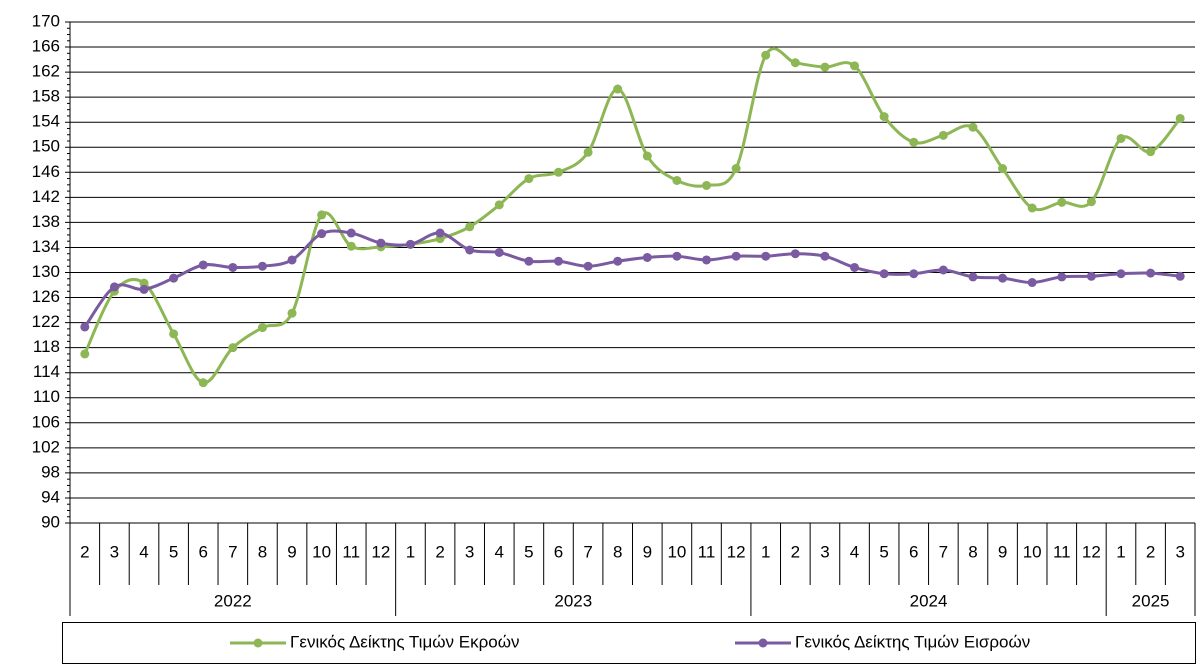 The image size is (1196, 664). What do you see at coordinates (46, 321) in the screenshot?
I see `y-tick-label: 122` at bounding box center [46, 321].